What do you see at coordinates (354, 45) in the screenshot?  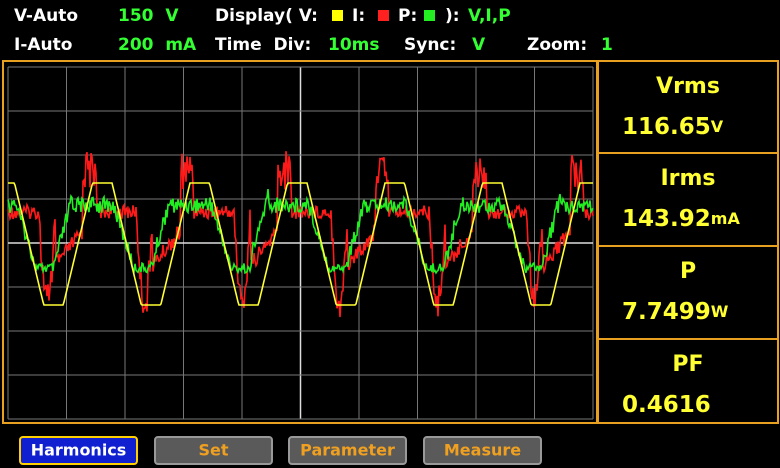 I see `time-value: 10ms` at bounding box center [354, 45].